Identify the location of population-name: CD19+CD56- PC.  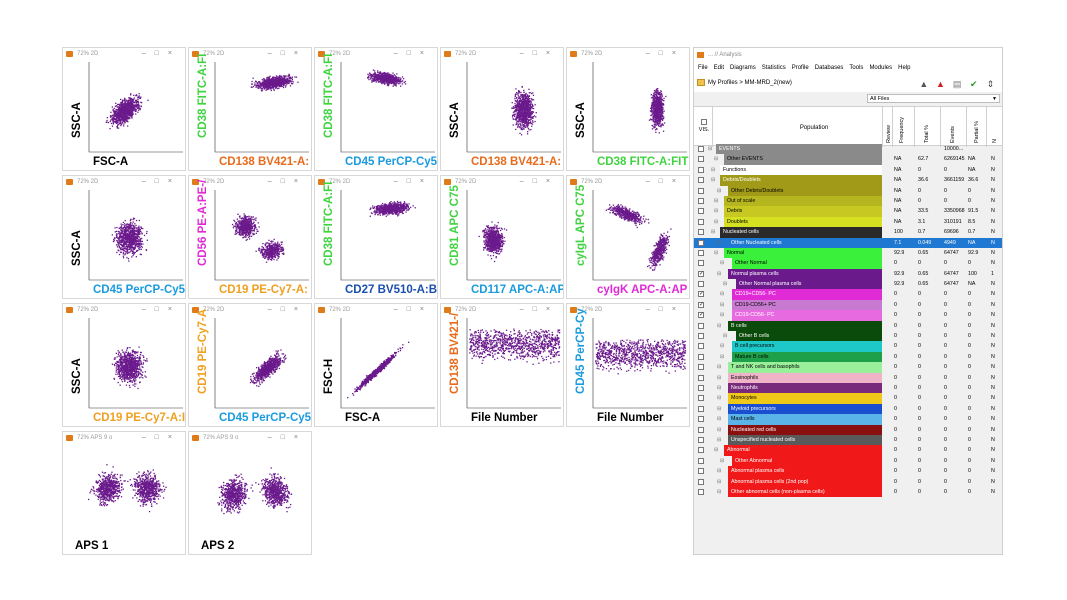
(807, 294).